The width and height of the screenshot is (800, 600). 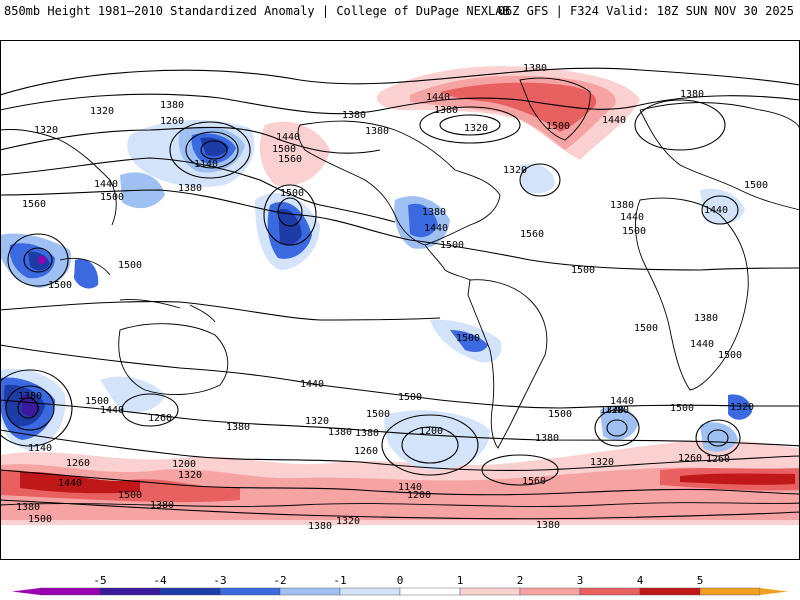 I want to click on colorbar-tick-label: 0, so click(x=400, y=580).